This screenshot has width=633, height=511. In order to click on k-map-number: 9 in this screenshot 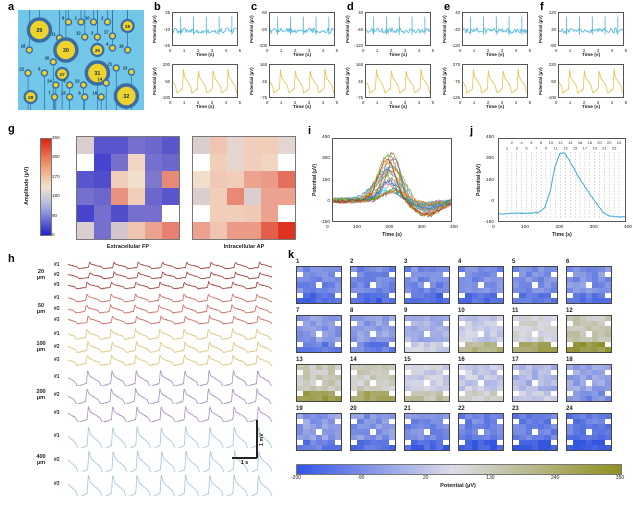, I will do `click(406, 311)`.